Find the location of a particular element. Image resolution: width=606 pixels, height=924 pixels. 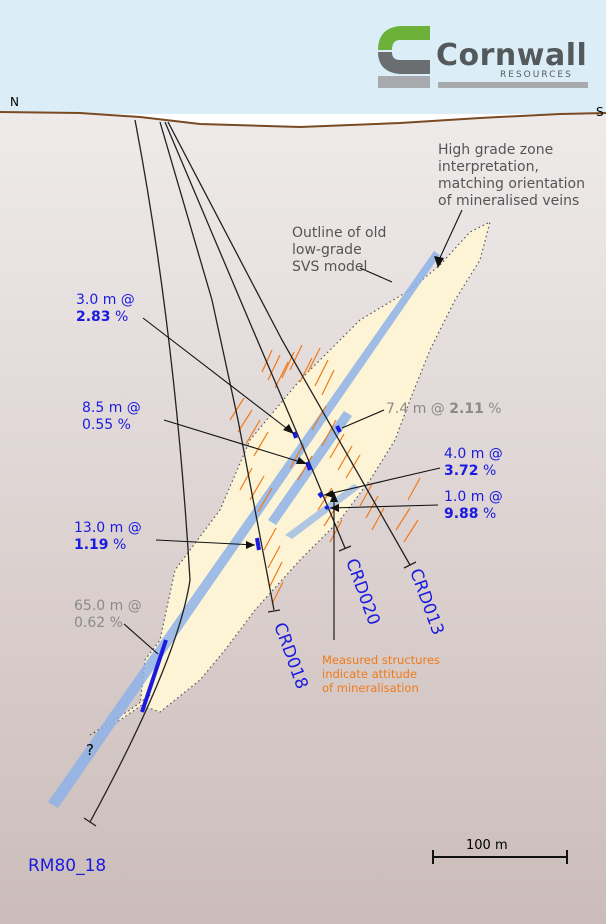

south-label: S is located at coordinates (600, 112).